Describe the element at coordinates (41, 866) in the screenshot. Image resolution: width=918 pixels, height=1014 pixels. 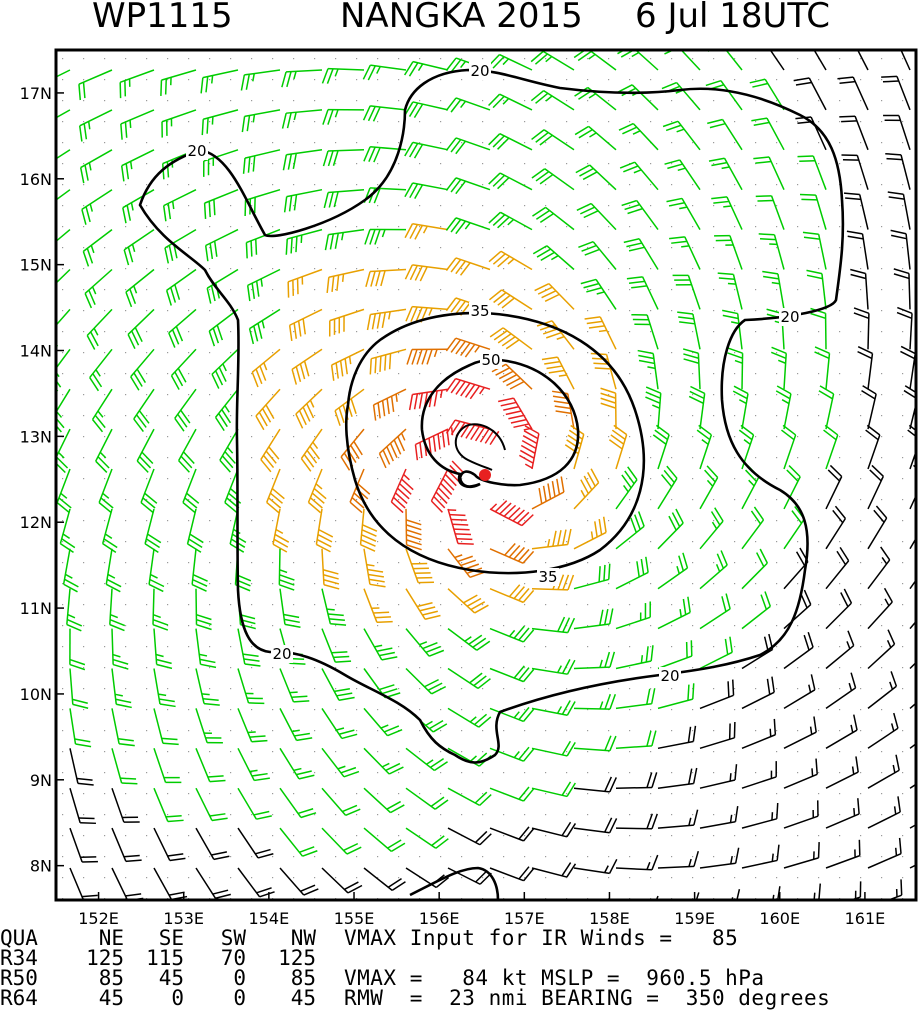
I see `y-tick-label-8n: 8N` at that location.